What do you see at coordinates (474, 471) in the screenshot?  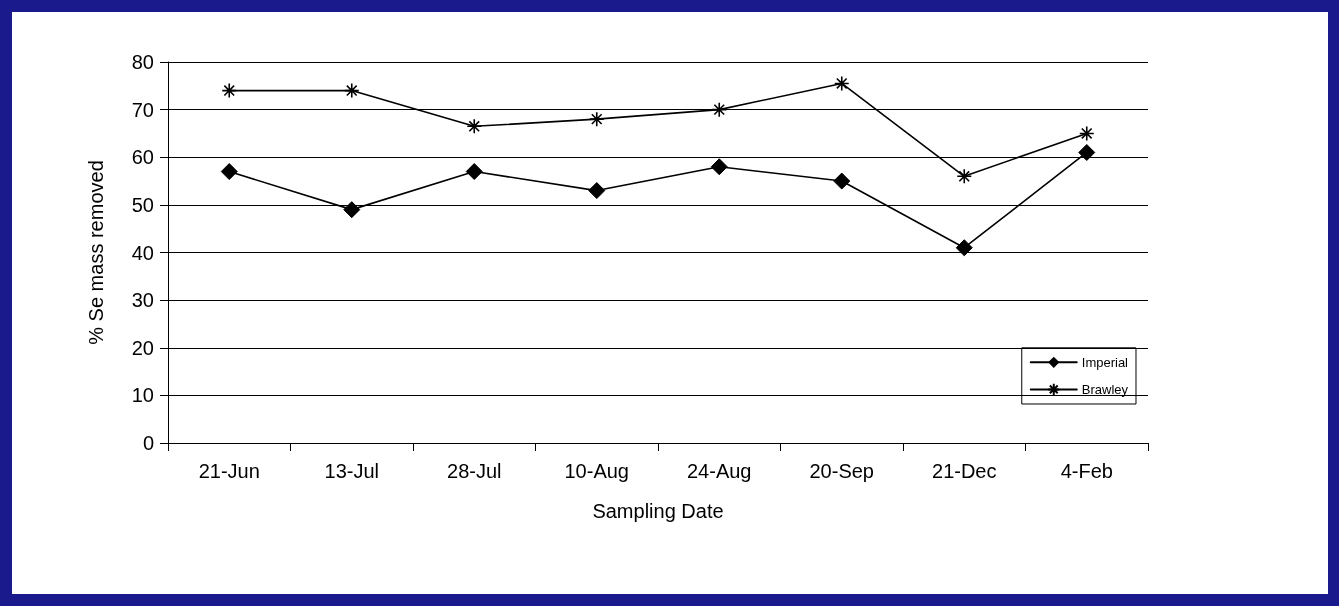 I see `x-tick-label: 28-Jul` at bounding box center [474, 471].